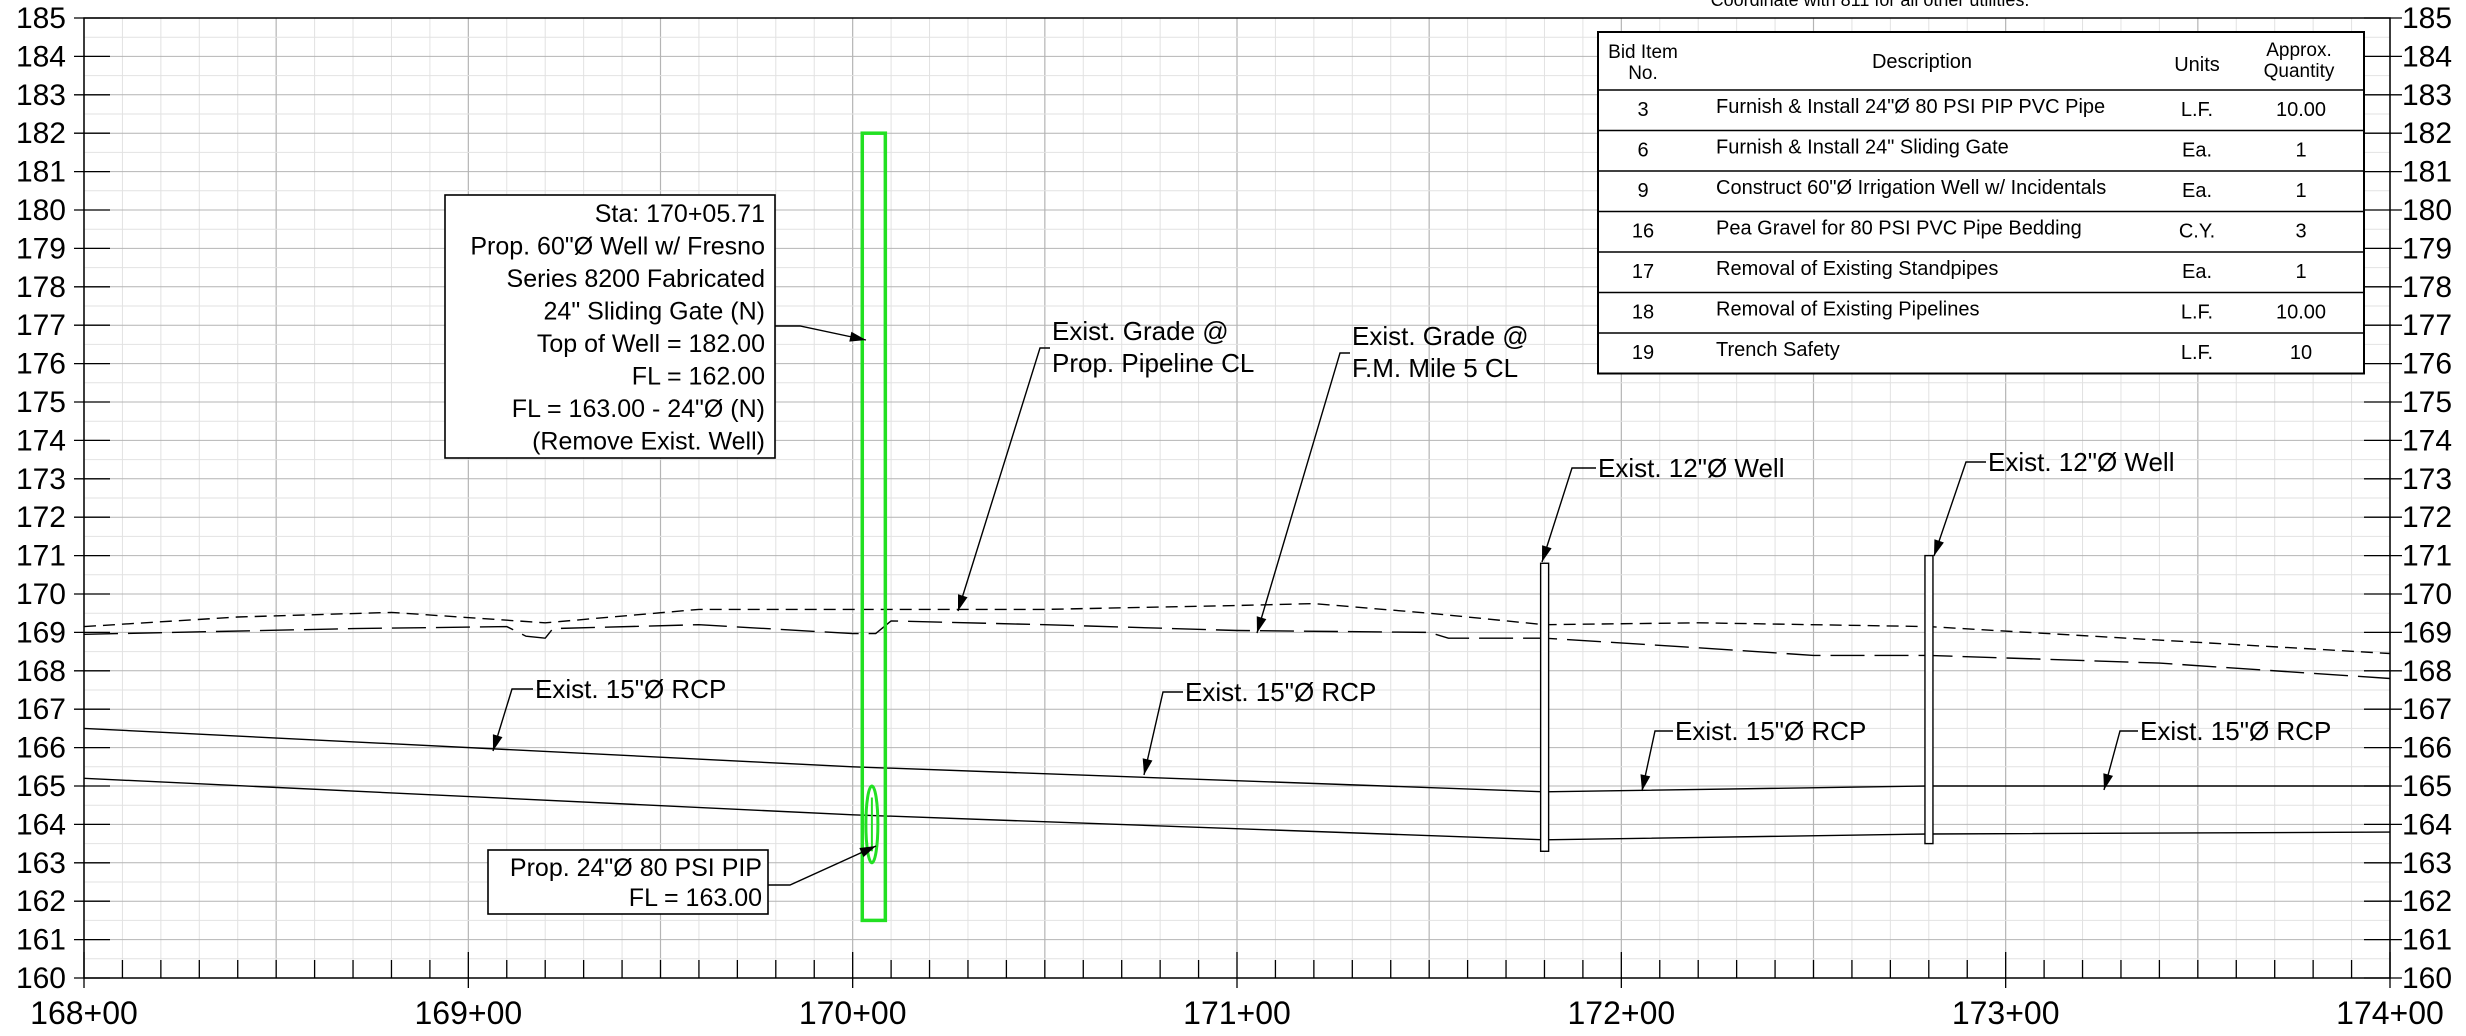  What do you see at coordinates (2300, 232) in the screenshot?
I see `bid-table-cell-quantity: 3` at bounding box center [2300, 232].